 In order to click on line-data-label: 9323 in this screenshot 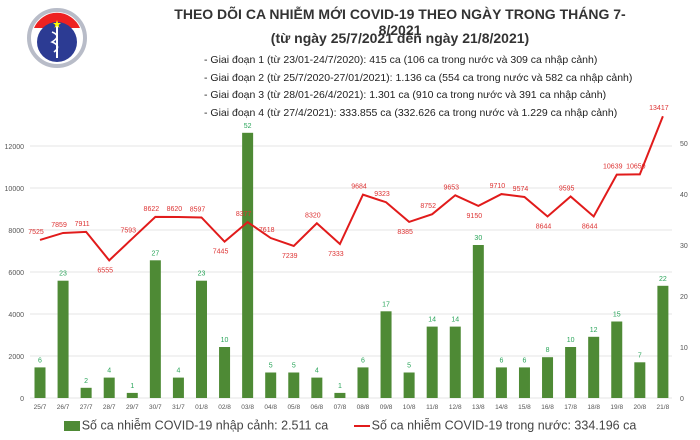, I will do `click(382, 194)`.